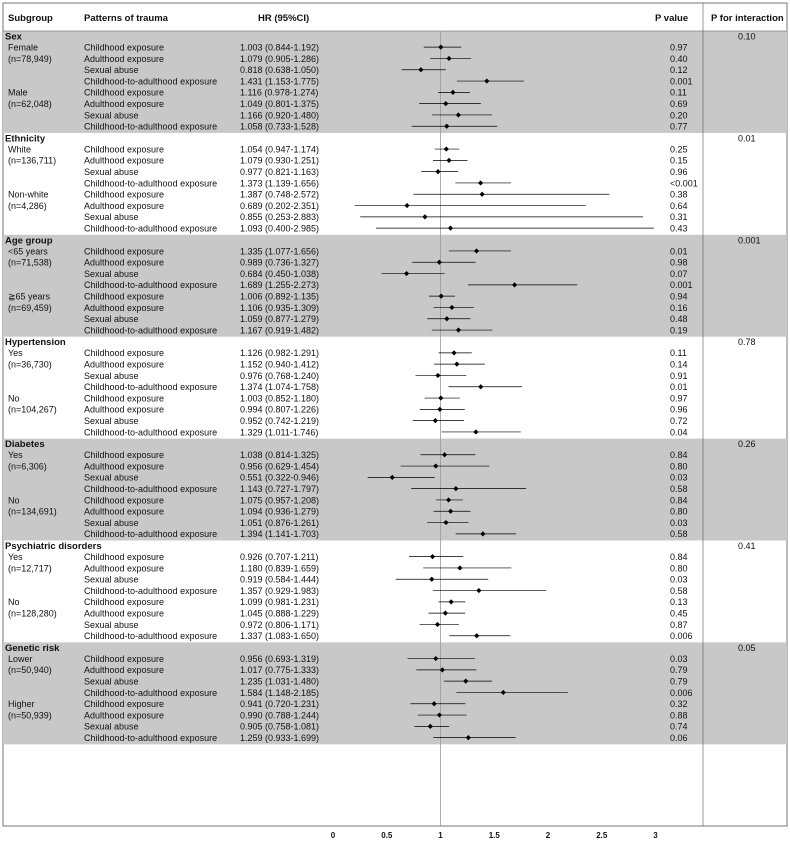 This screenshot has height=845, width=790. Describe the element at coordinates (279, 353) in the screenshot. I see `row-hr: 1.126 (0.982-1.291)` at that location.